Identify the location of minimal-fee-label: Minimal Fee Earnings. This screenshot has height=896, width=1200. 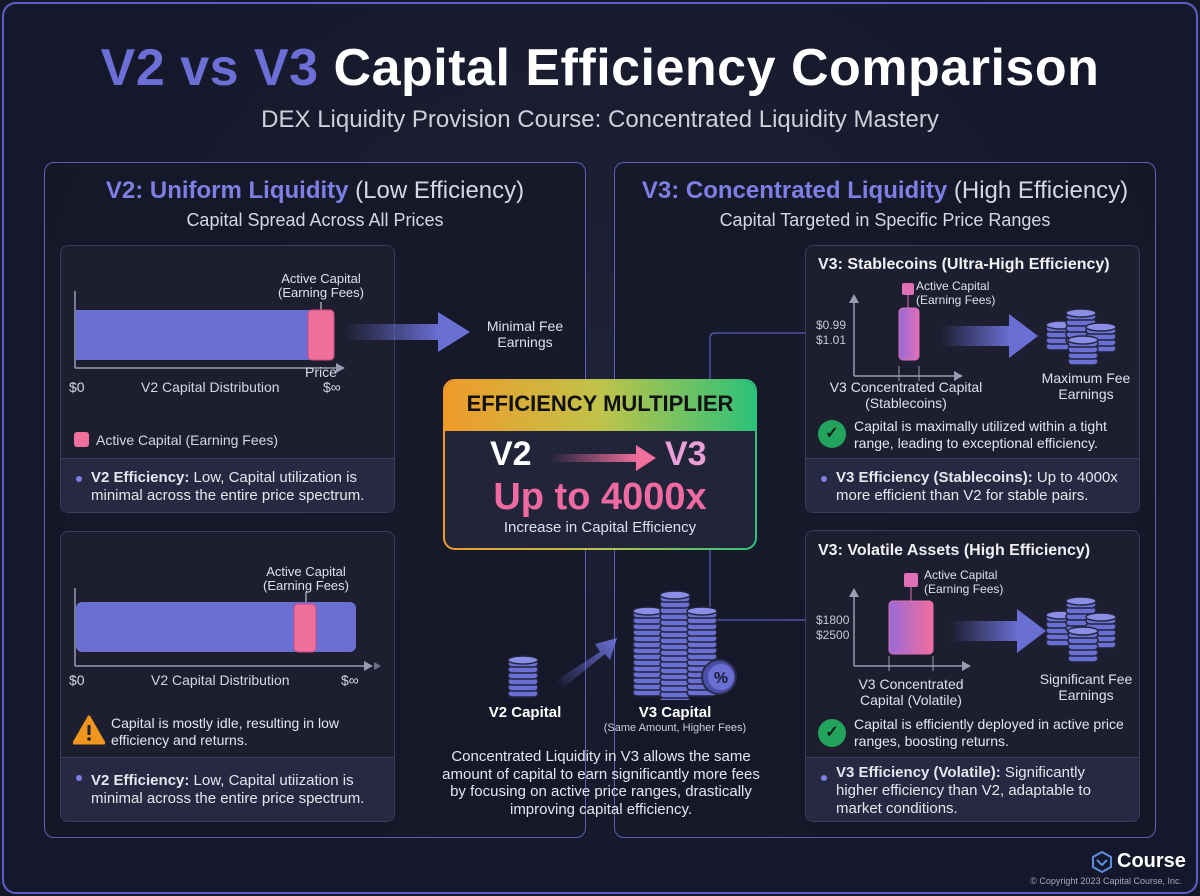
(525, 334).